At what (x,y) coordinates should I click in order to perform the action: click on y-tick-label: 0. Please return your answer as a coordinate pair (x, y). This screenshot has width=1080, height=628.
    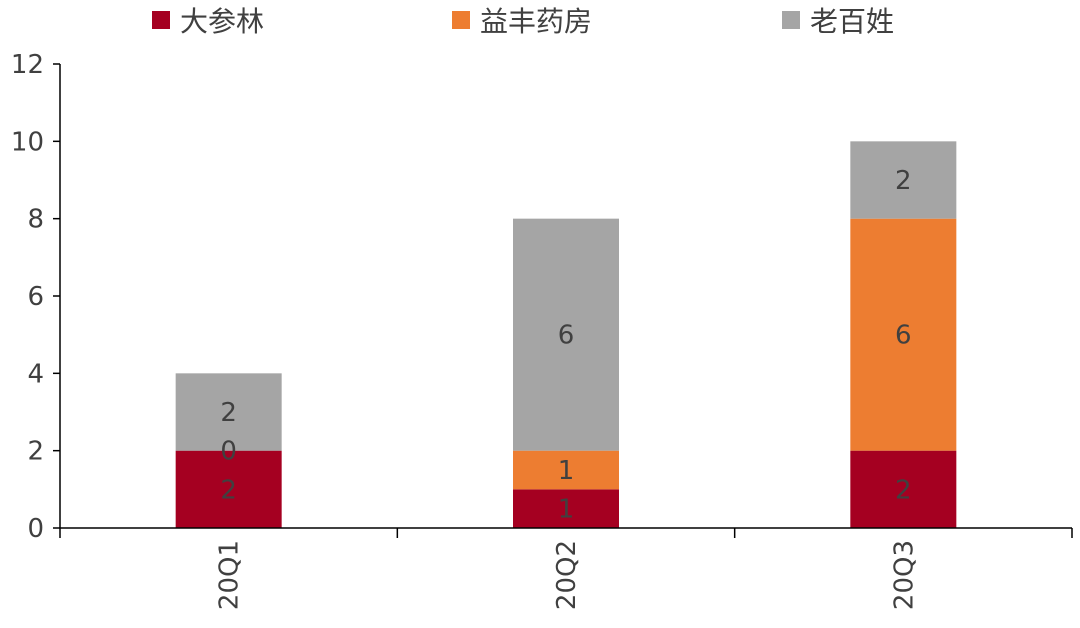
    Looking at the image, I should click on (35, 529).